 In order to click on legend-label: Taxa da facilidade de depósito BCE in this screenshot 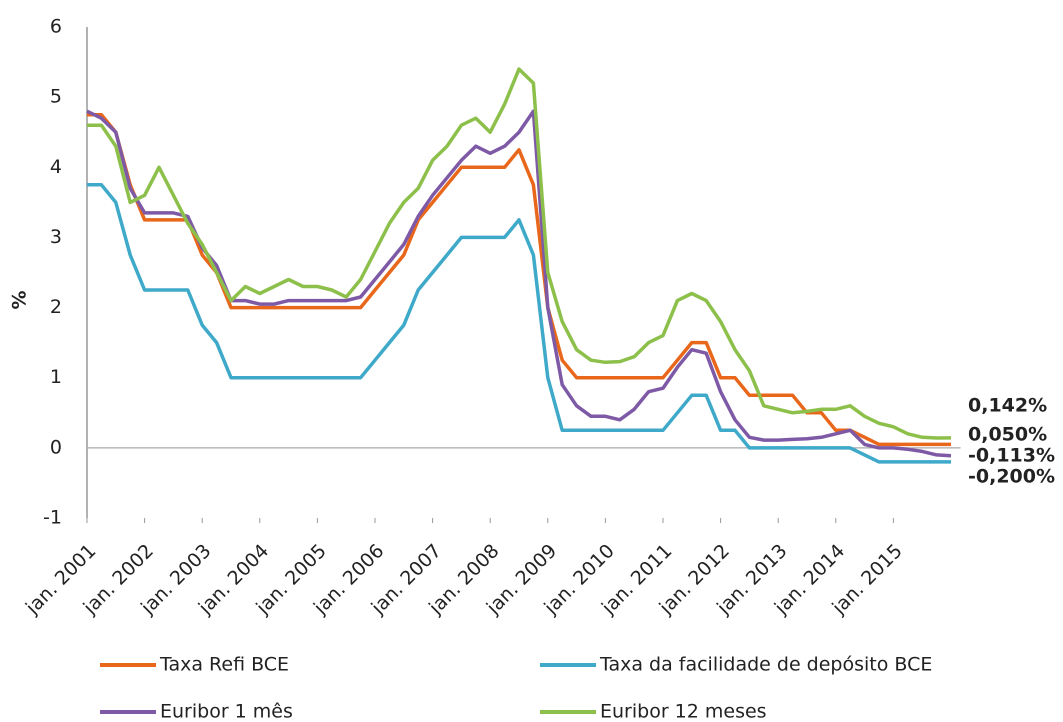, I will do `click(765, 665)`.